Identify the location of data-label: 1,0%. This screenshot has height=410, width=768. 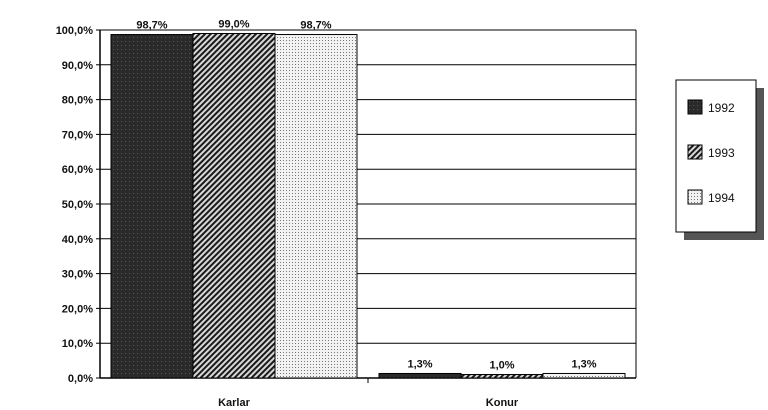
(501, 366).